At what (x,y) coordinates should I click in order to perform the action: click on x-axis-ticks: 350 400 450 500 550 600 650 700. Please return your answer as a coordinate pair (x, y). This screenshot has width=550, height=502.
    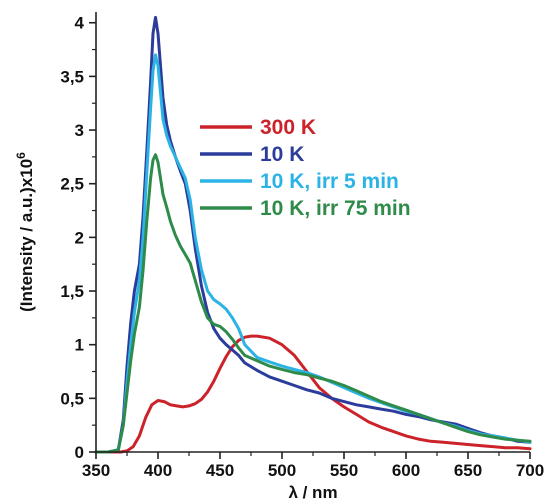
    Looking at the image, I should click on (313, 466).